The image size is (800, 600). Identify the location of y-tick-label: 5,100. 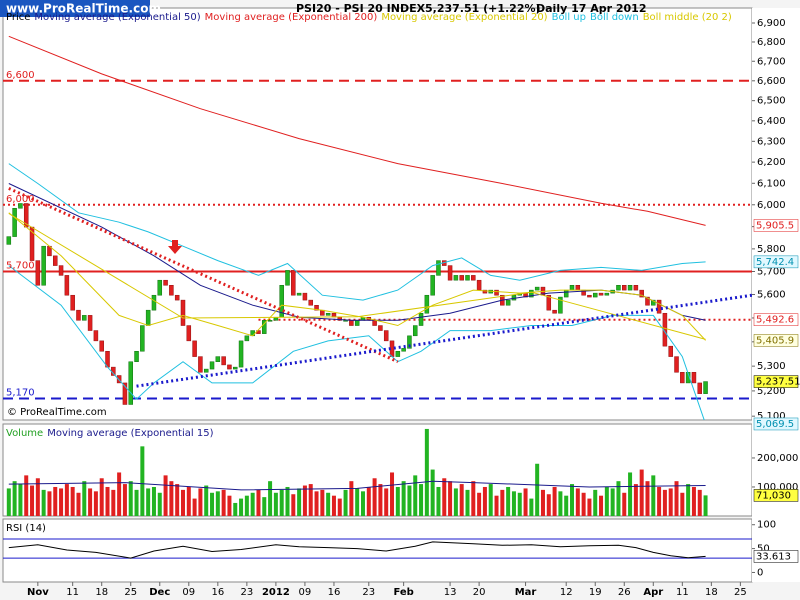
(771, 416).